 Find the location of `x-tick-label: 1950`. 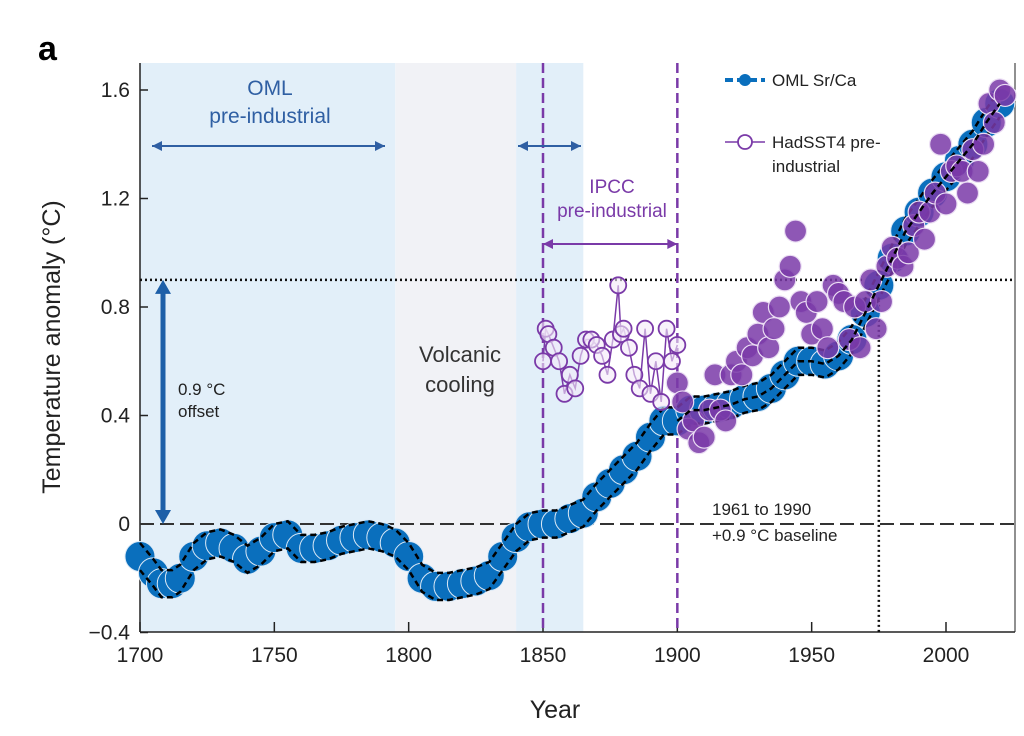

x-tick-label: 1950 is located at coordinates (811, 655).